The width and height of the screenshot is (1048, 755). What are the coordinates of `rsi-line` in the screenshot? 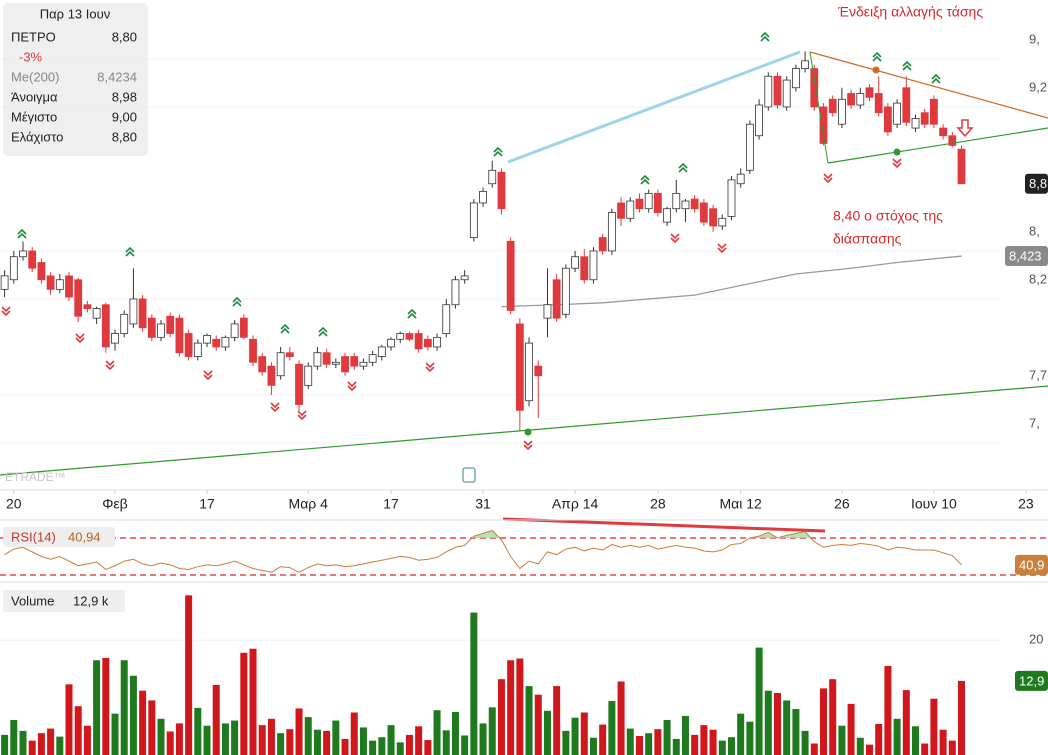 It's located at (483, 551).